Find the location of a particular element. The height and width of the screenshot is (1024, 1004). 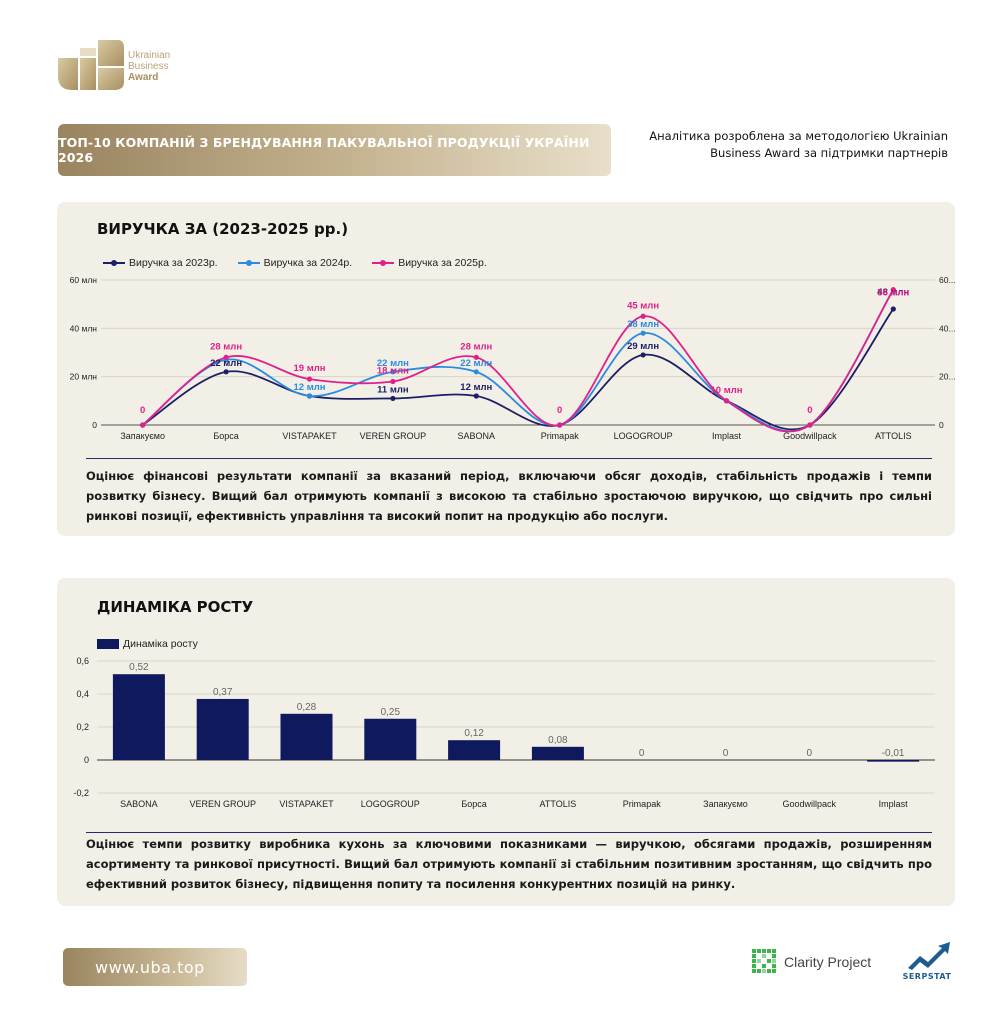

partner-serpstat-name: SERPSTAT is located at coordinates (927, 976).